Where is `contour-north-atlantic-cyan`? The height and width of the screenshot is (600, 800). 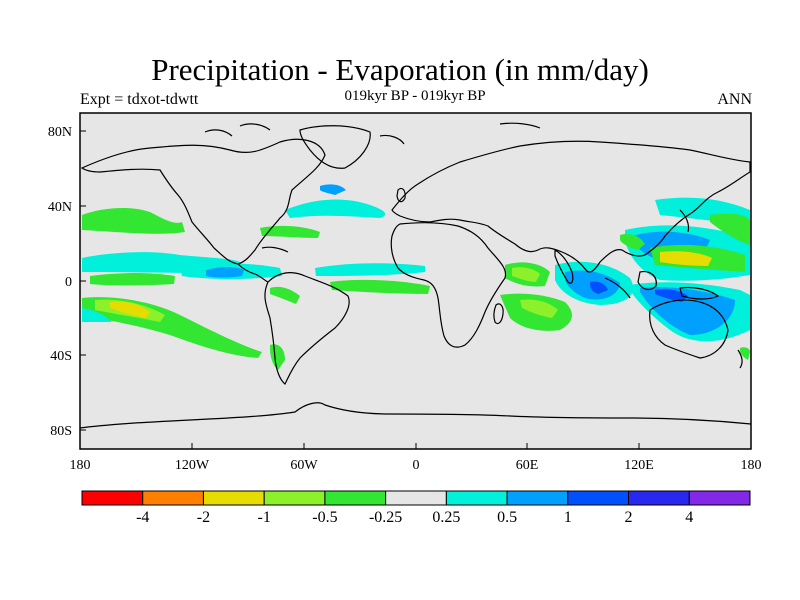 contour-north-atlantic-cyan is located at coordinates (335, 208).